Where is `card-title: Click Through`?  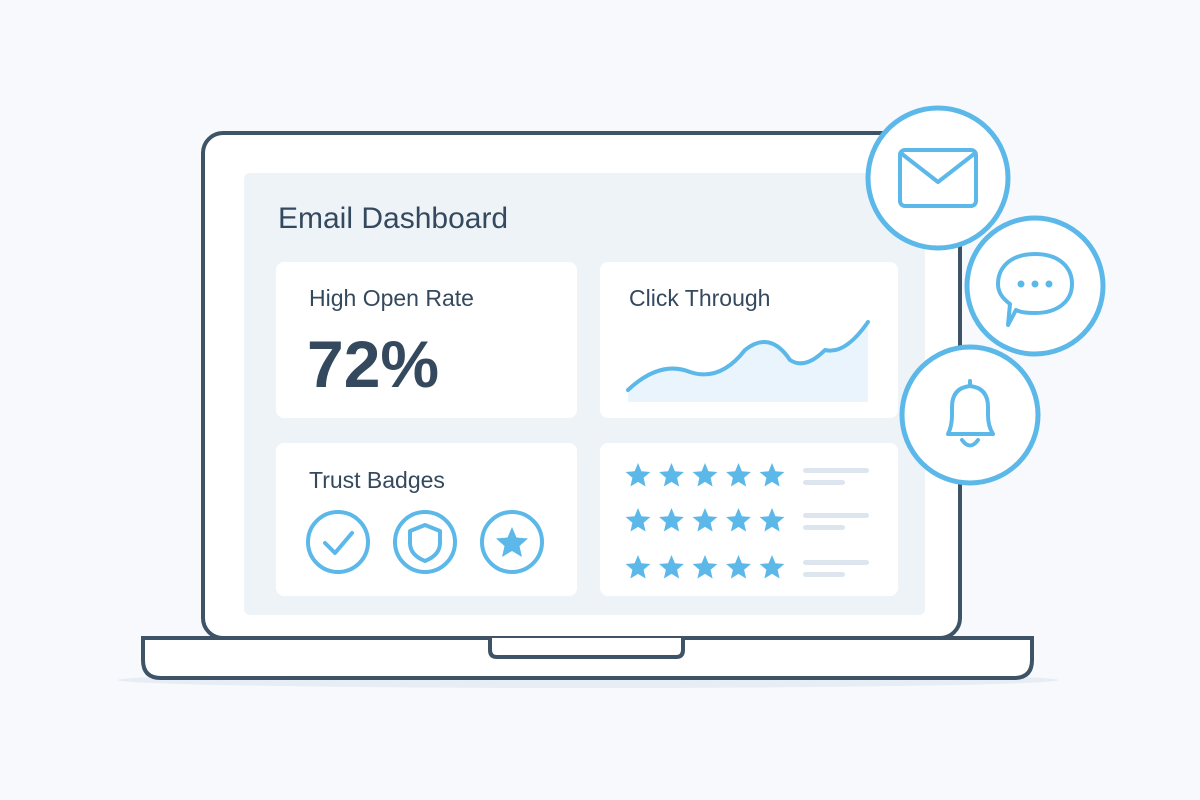 card-title: Click Through is located at coordinates (699, 298).